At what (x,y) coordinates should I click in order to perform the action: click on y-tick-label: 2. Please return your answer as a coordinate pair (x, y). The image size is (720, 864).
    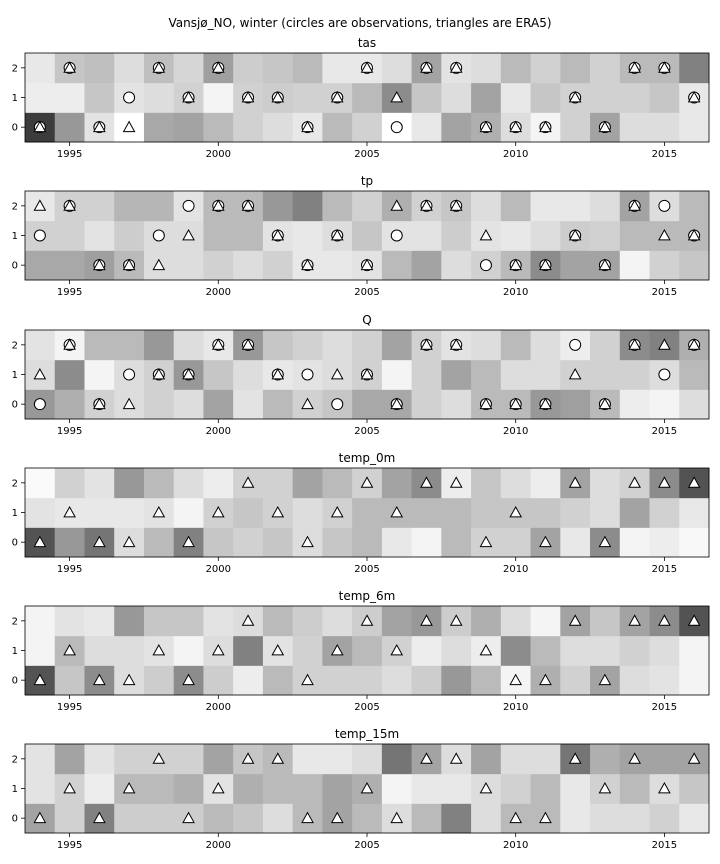
    Looking at the image, I should click on (15, 759).